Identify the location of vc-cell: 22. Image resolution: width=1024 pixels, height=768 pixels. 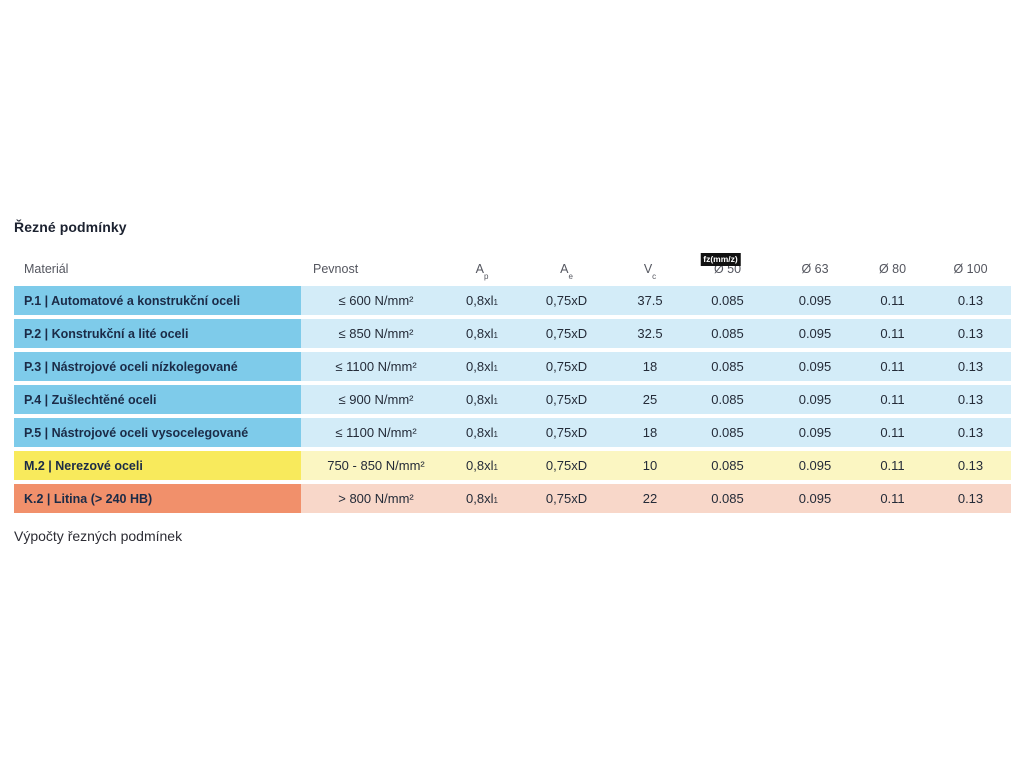
(650, 498).